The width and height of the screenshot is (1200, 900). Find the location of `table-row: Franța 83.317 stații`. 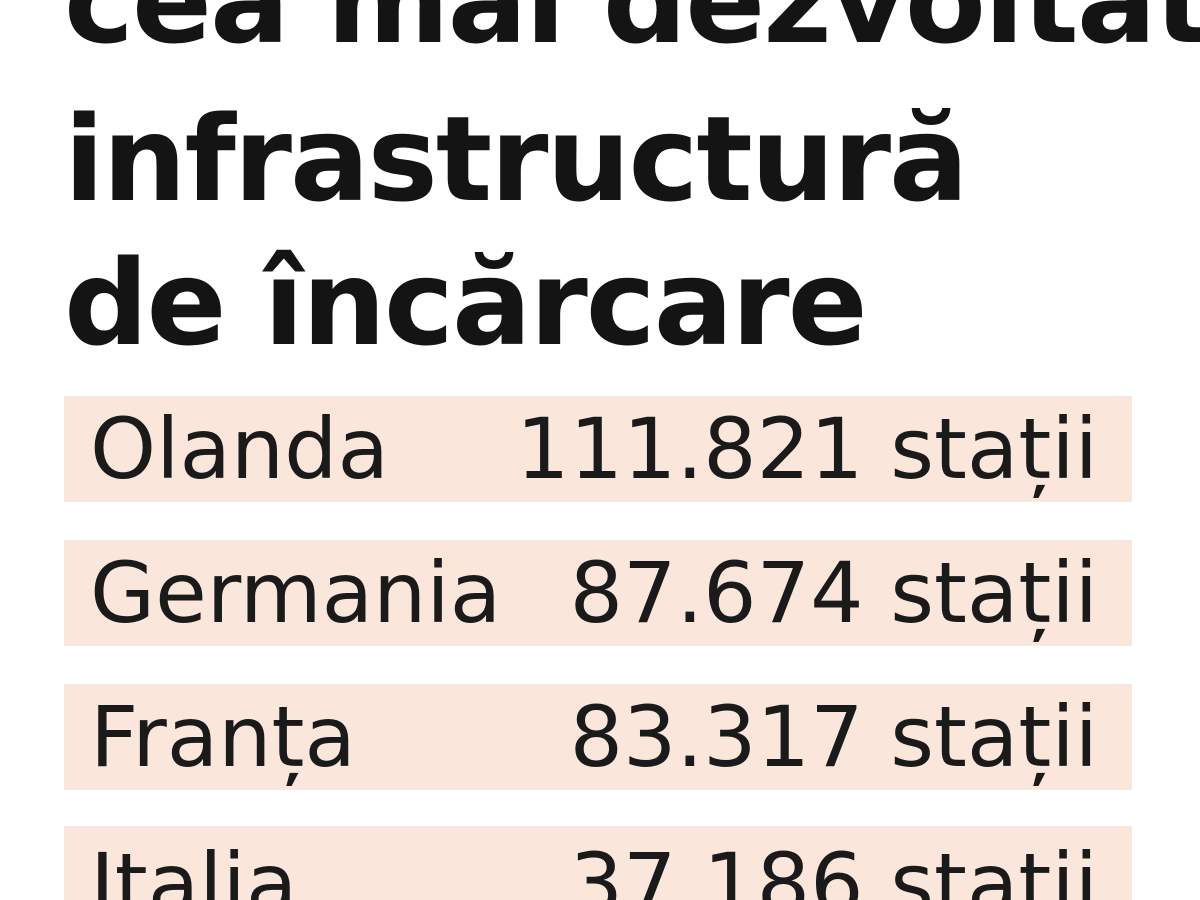

table-row: Franța 83.317 stații is located at coordinates (598, 737).